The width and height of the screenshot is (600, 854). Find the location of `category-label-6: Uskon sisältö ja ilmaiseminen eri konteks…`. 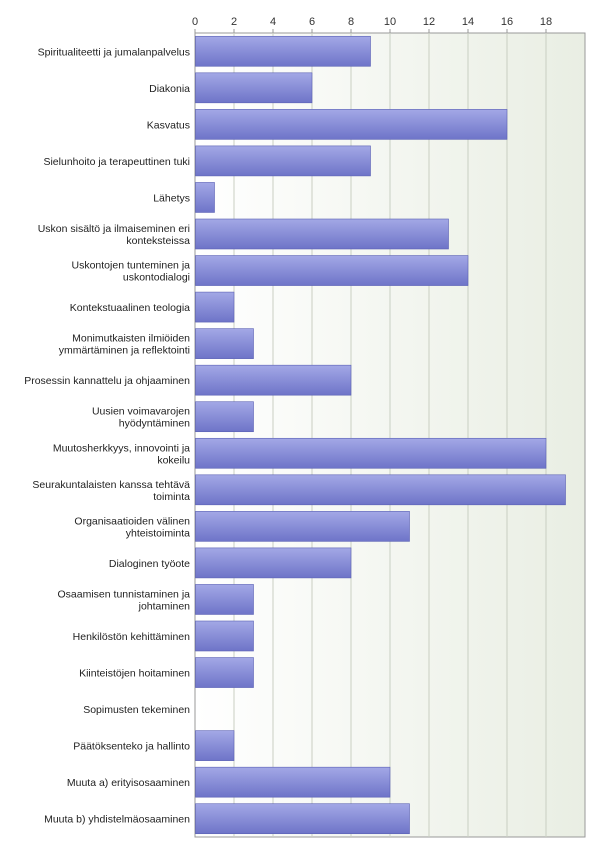

category-label-6: Uskon sisältö ja ilmaiseminen eri konteks… is located at coordinates (114, 235).